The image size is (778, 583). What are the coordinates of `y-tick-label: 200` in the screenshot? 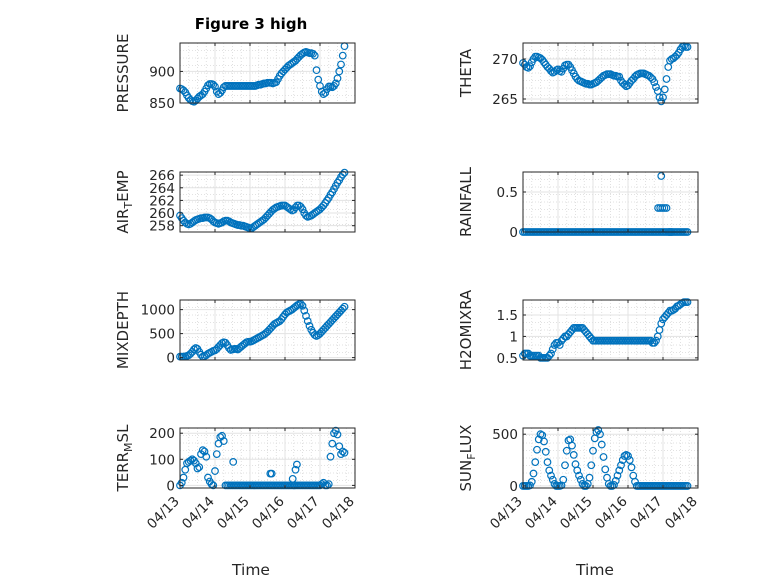 It's located at (162, 434).